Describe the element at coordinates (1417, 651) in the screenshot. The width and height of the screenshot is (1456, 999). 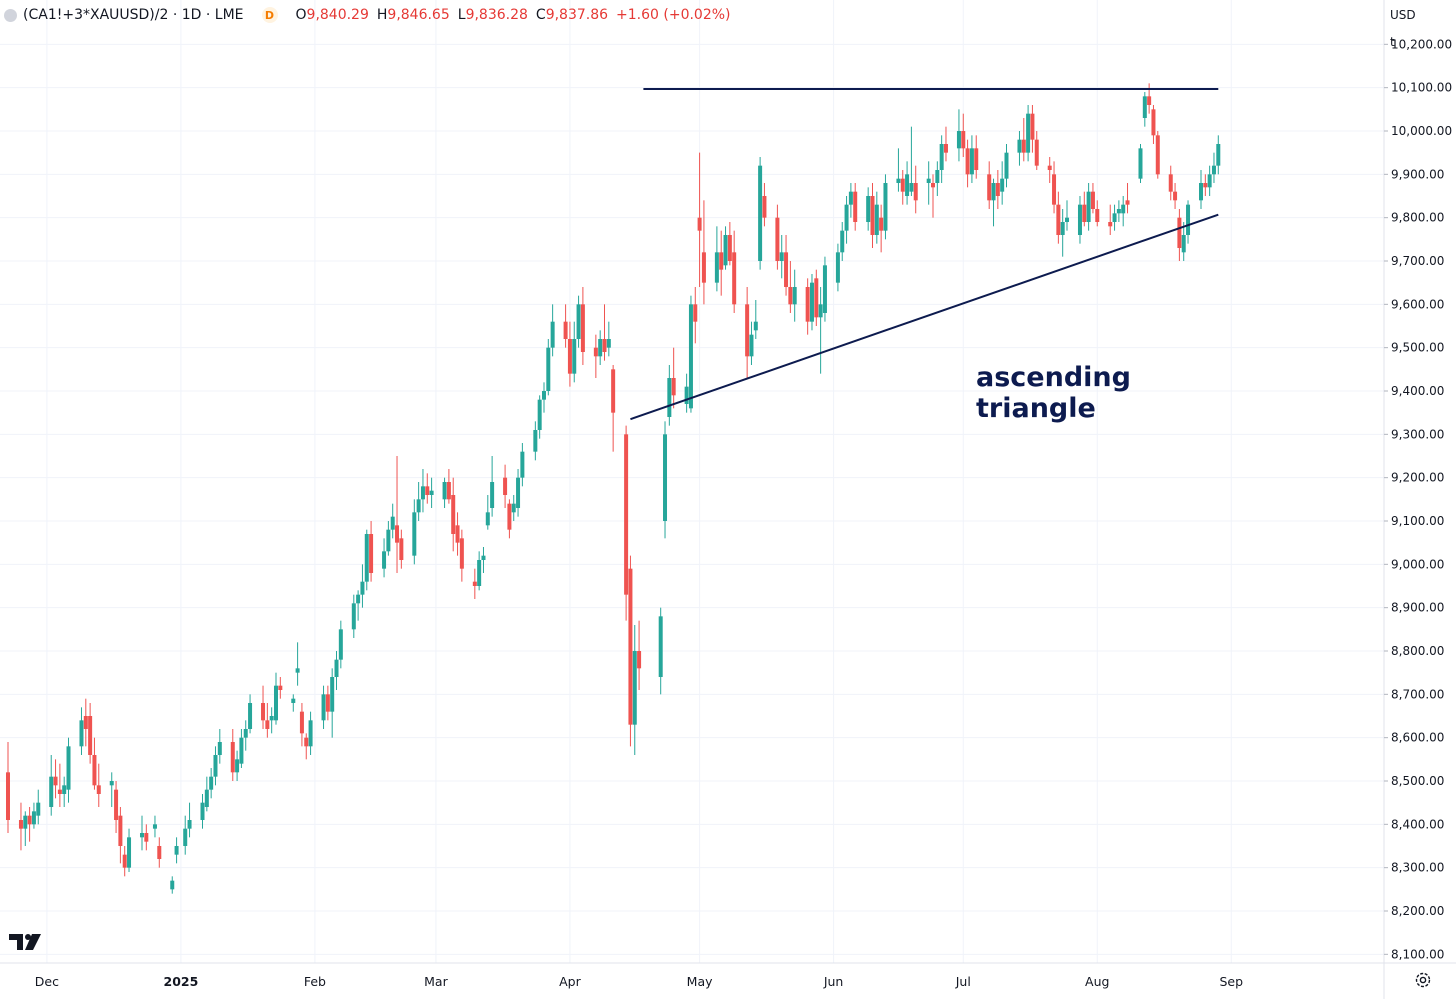
I see `price-tick-label: 8,800.00` at that location.